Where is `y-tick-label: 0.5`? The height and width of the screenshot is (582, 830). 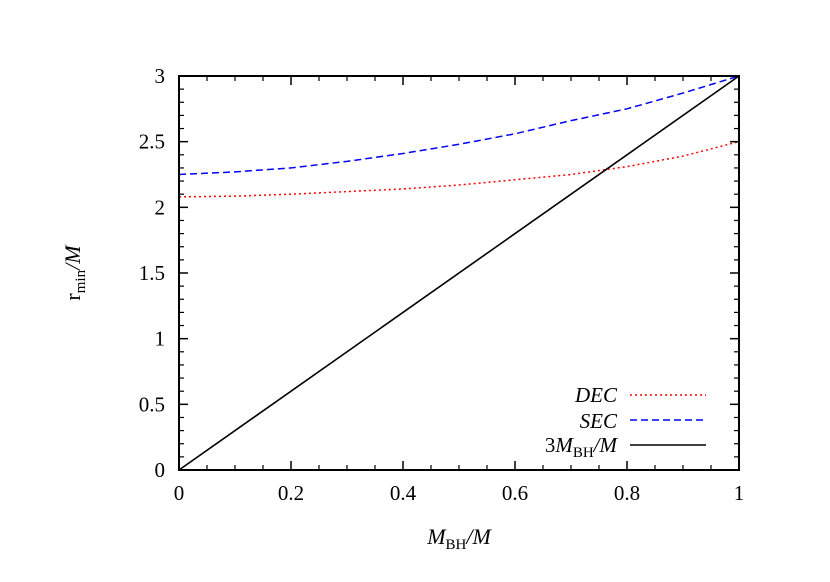 y-tick-label: 0.5 is located at coordinates (152, 404).